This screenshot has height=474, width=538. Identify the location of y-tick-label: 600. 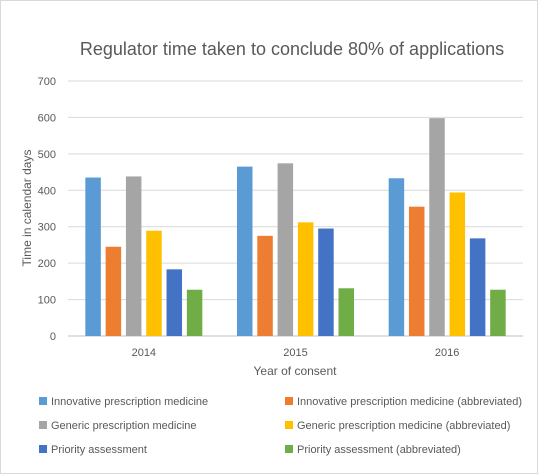
(47, 118).